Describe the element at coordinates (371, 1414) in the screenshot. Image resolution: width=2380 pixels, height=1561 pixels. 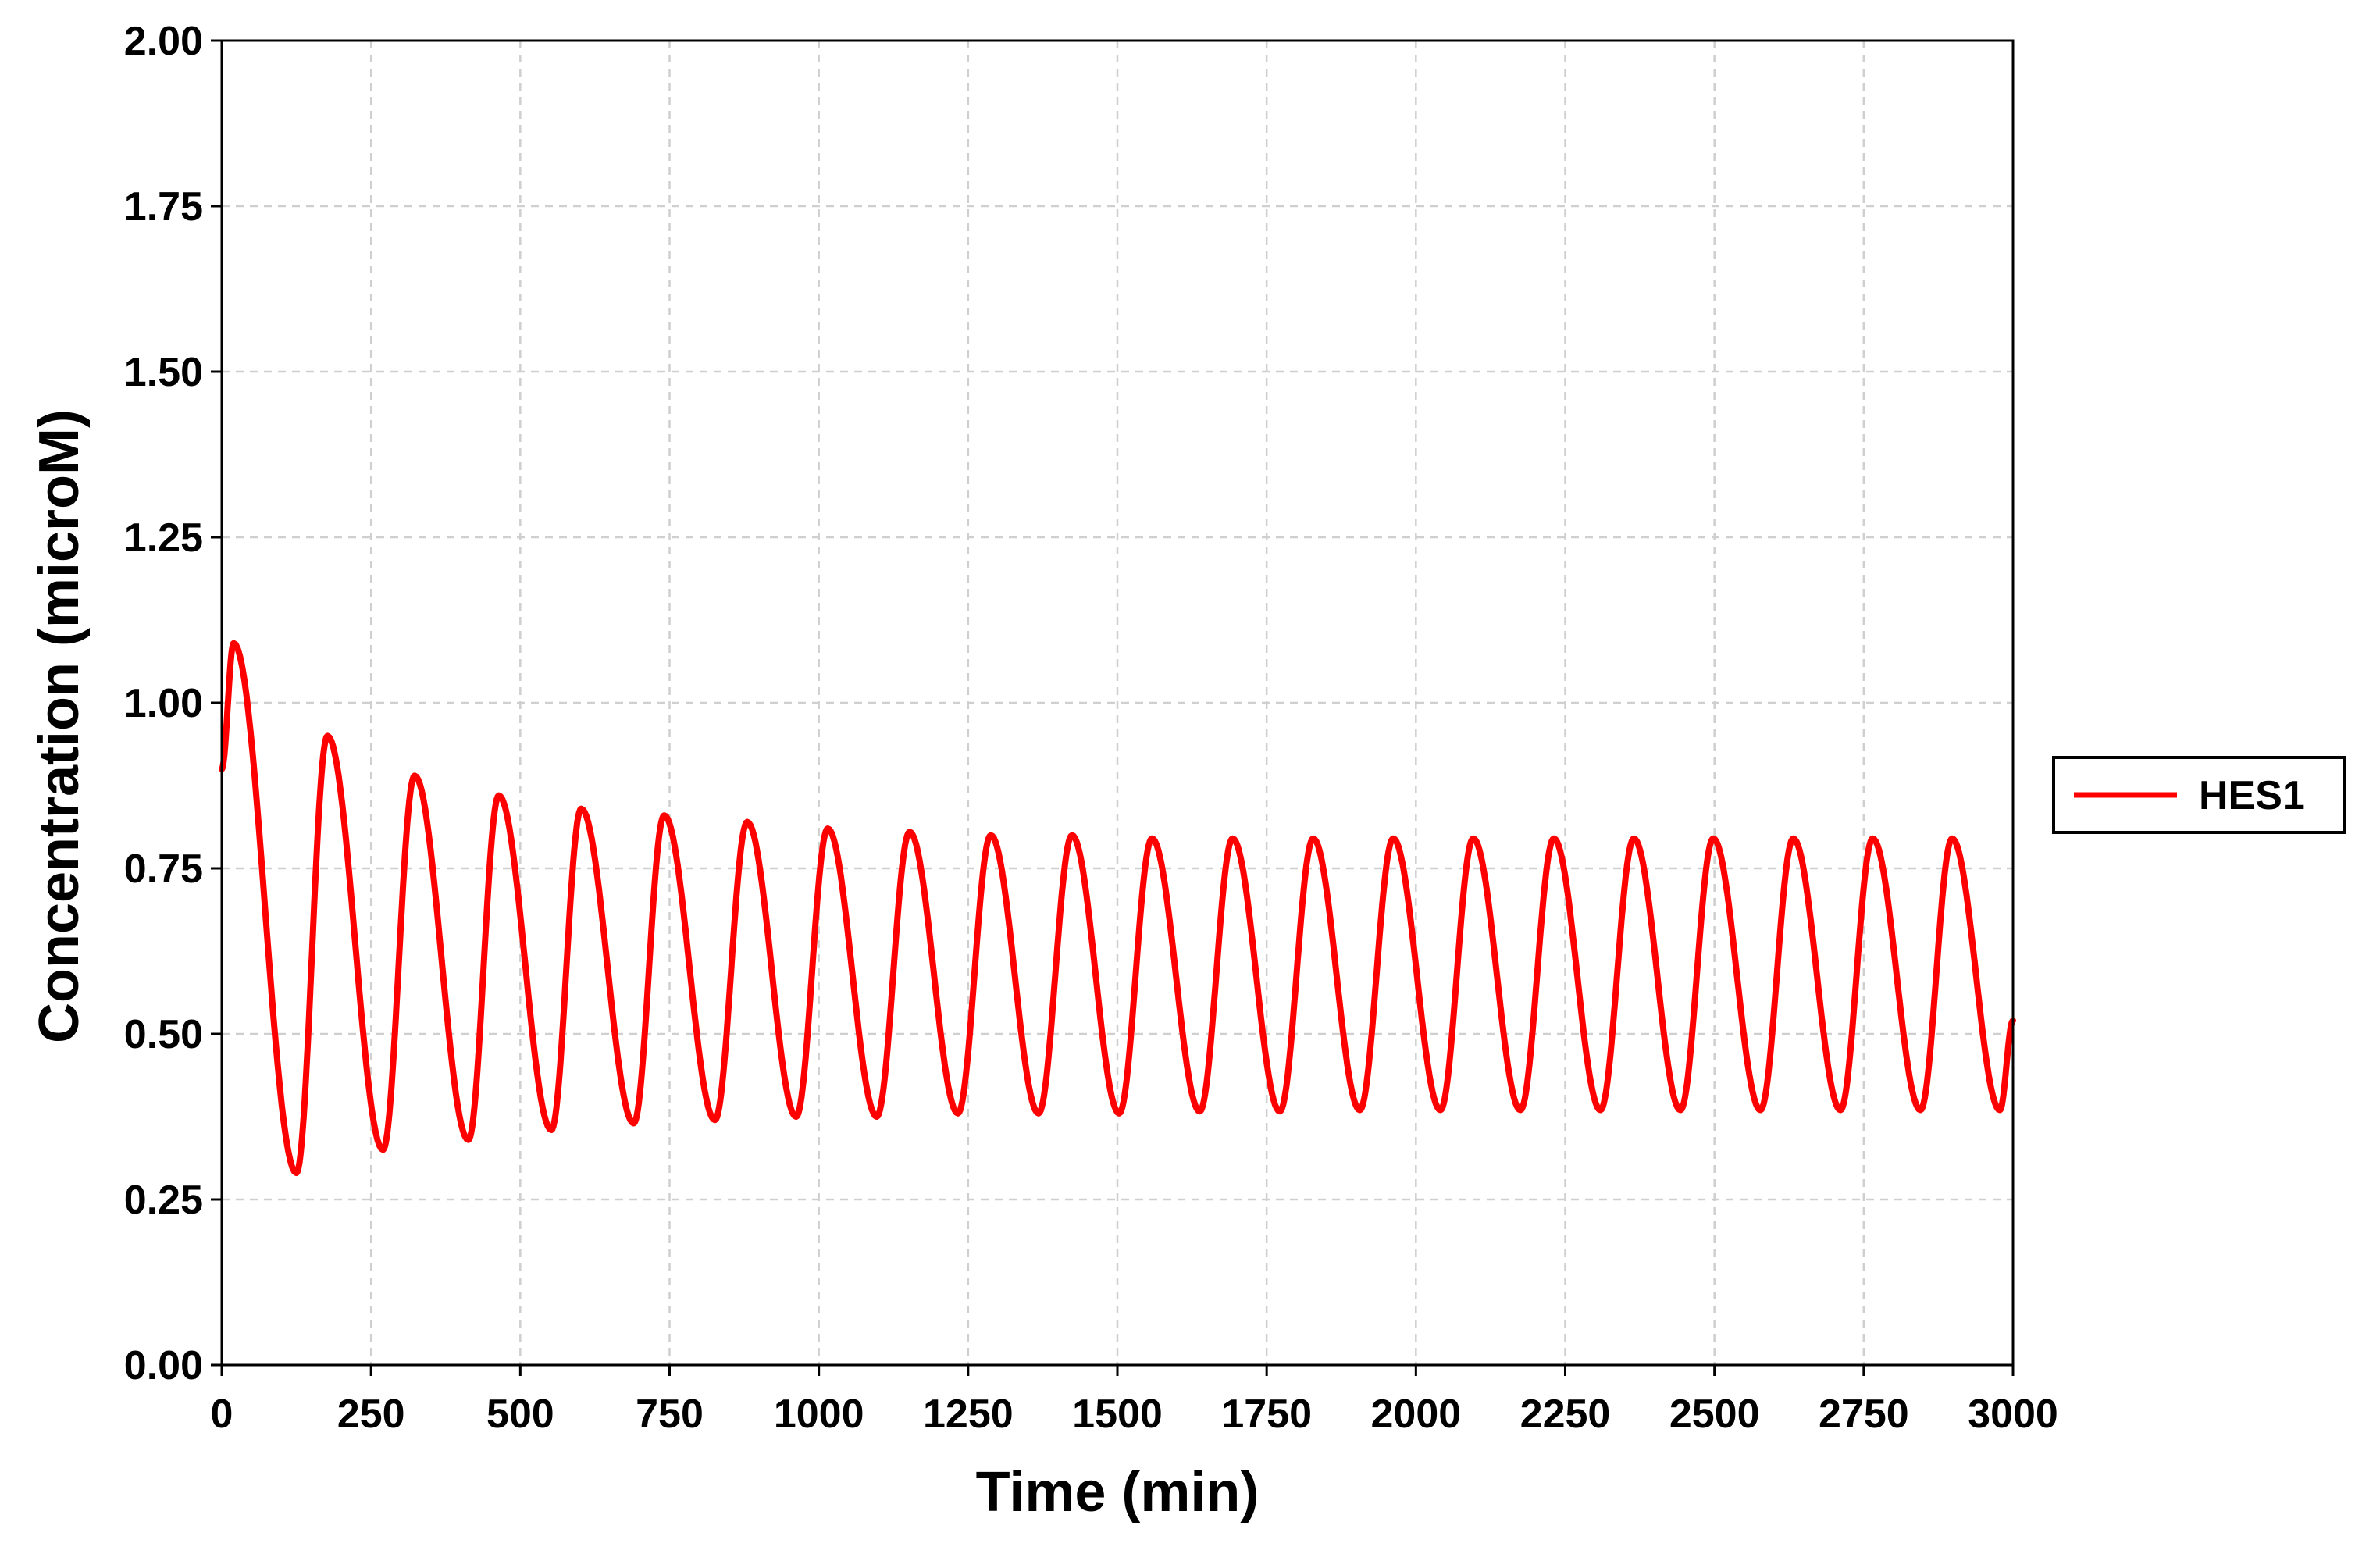
I see `x-tick-label: 250` at that location.